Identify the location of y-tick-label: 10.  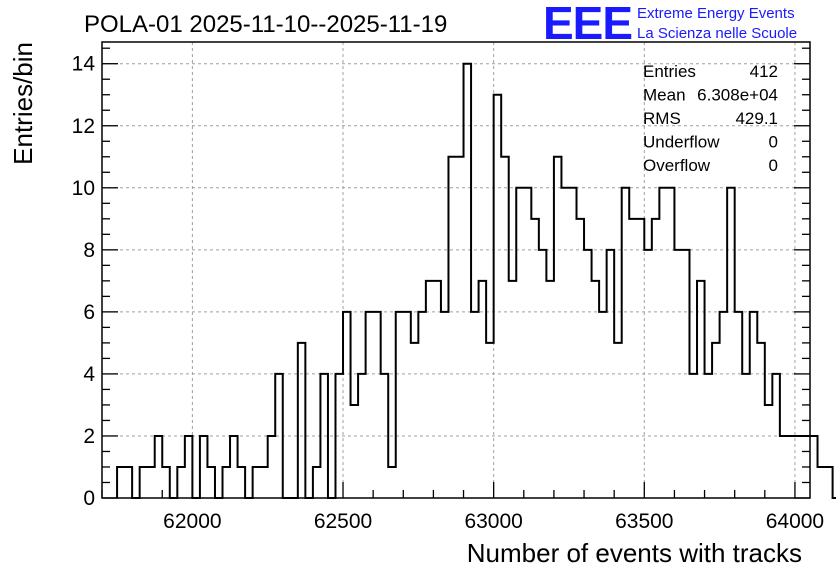
(83, 188).